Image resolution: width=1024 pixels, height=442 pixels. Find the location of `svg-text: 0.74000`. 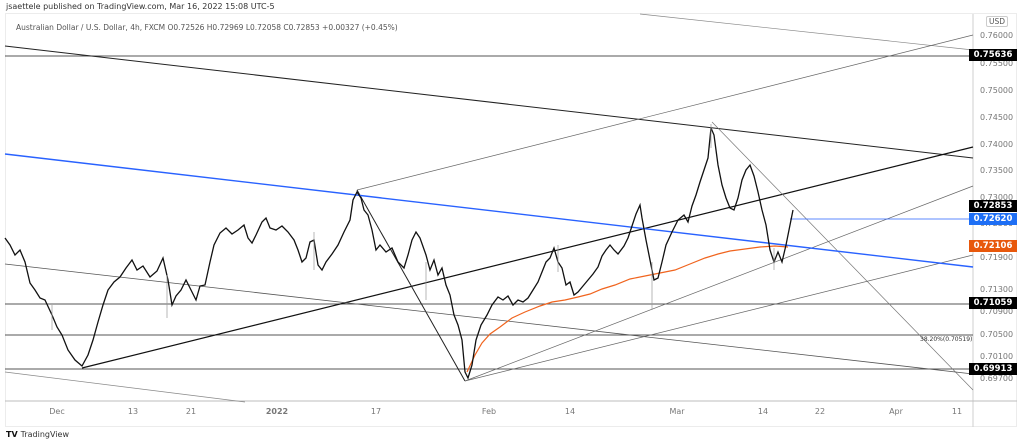

svg-text: 0.74000 is located at coordinates (996, 144).